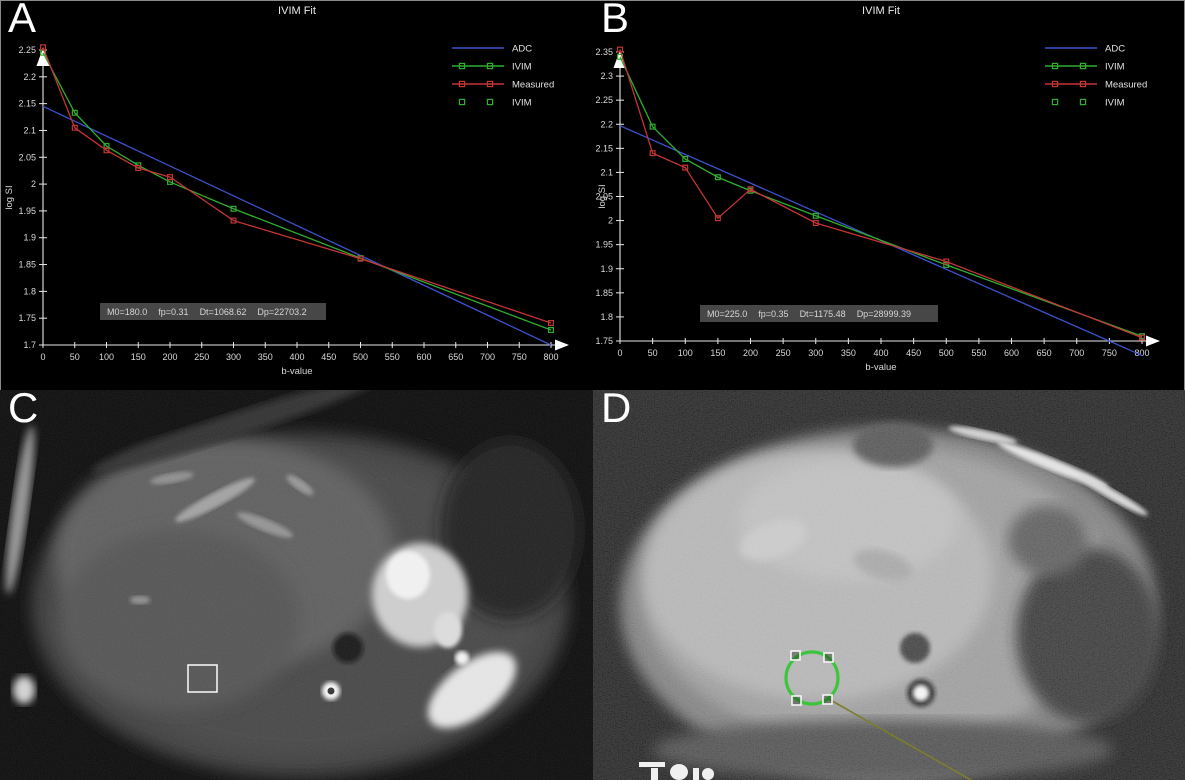  What do you see at coordinates (1115, 49) in the screenshot?
I see `legend-label: ADC` at bounding box center [1115, 49].